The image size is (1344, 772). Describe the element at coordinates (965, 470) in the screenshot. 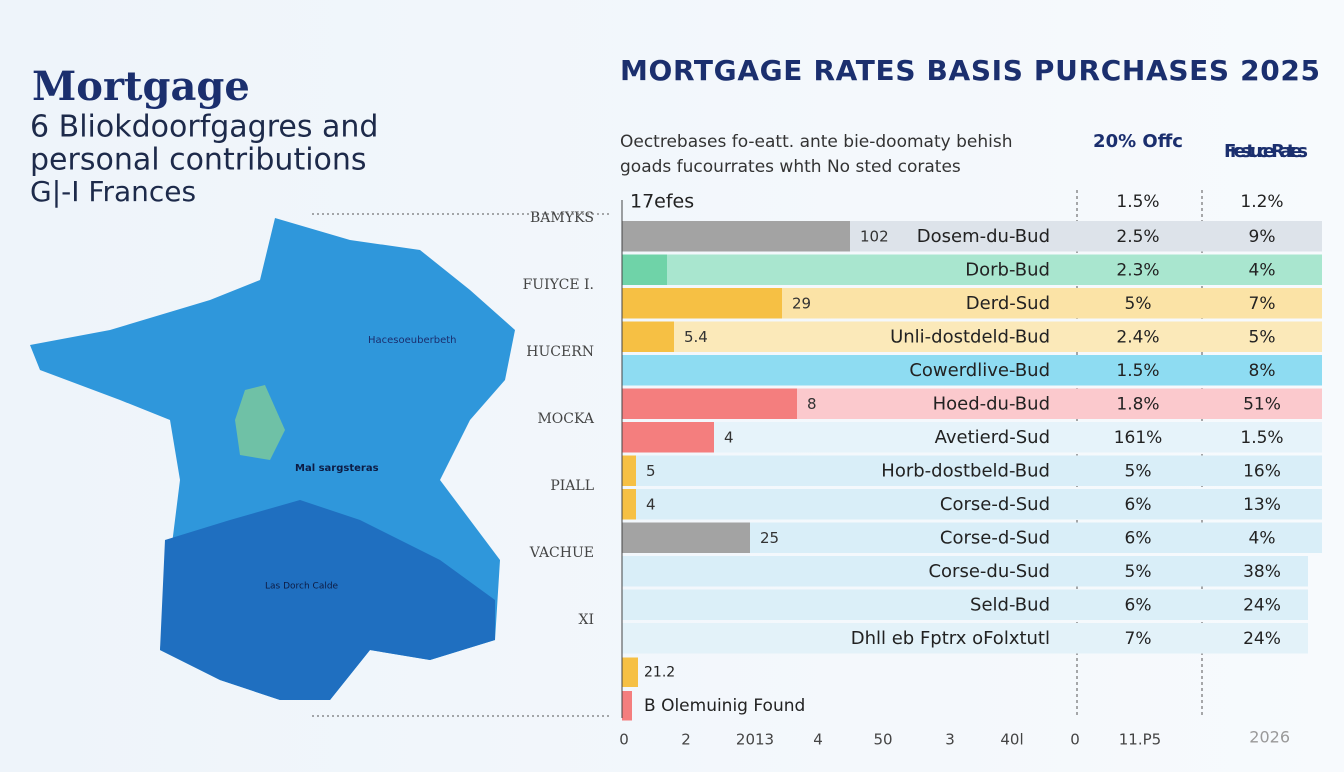

I see `row-label: Horb-dostbeld-Bud` at that location.